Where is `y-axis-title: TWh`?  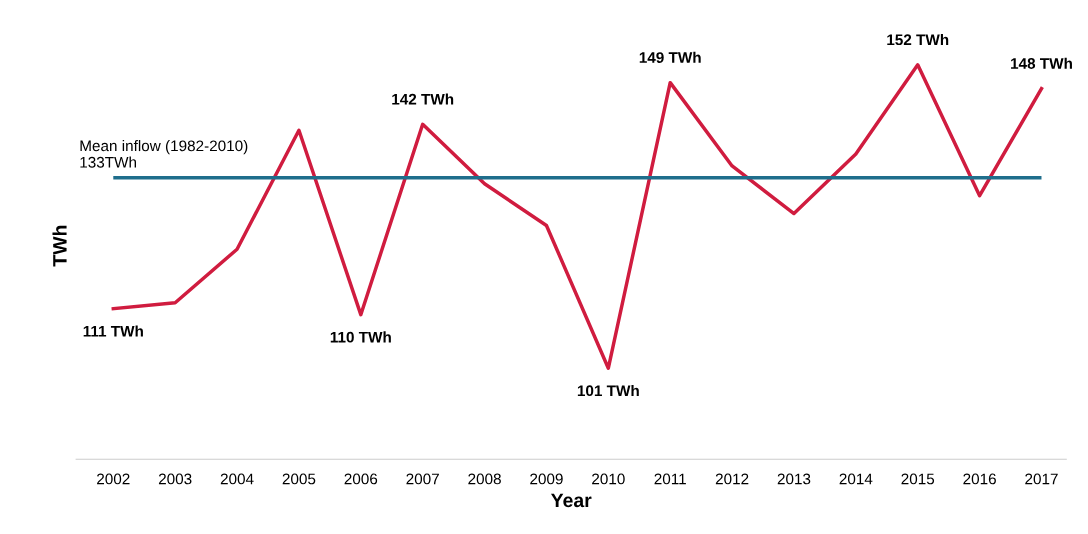 y-axis-title: TWh is located at coordinates (59, 246).